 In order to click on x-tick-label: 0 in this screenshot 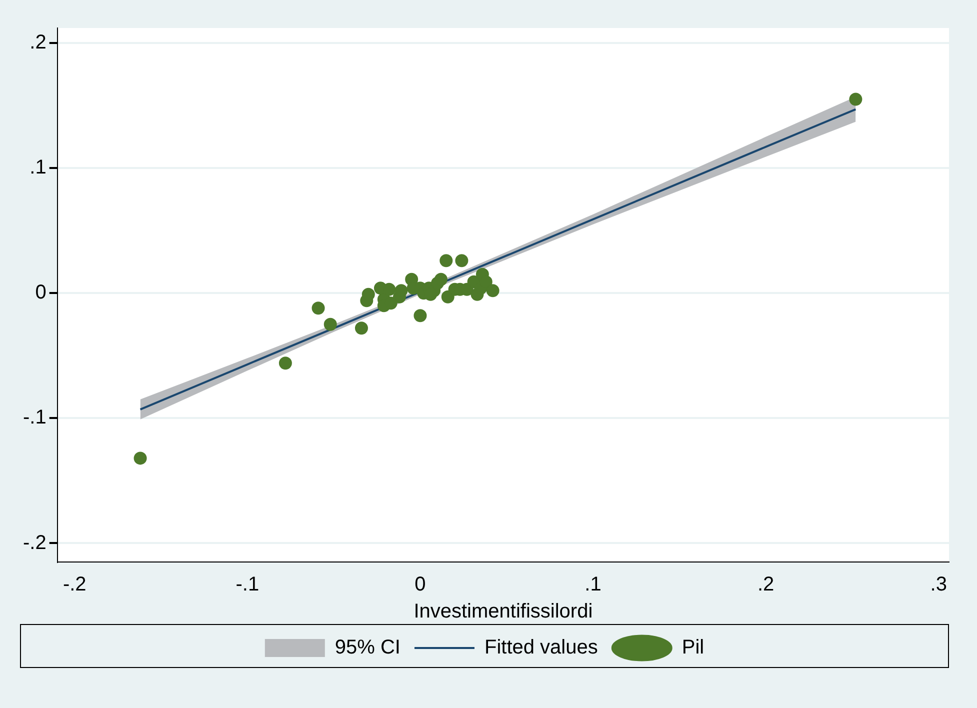, I will do `click(420, 585)`.